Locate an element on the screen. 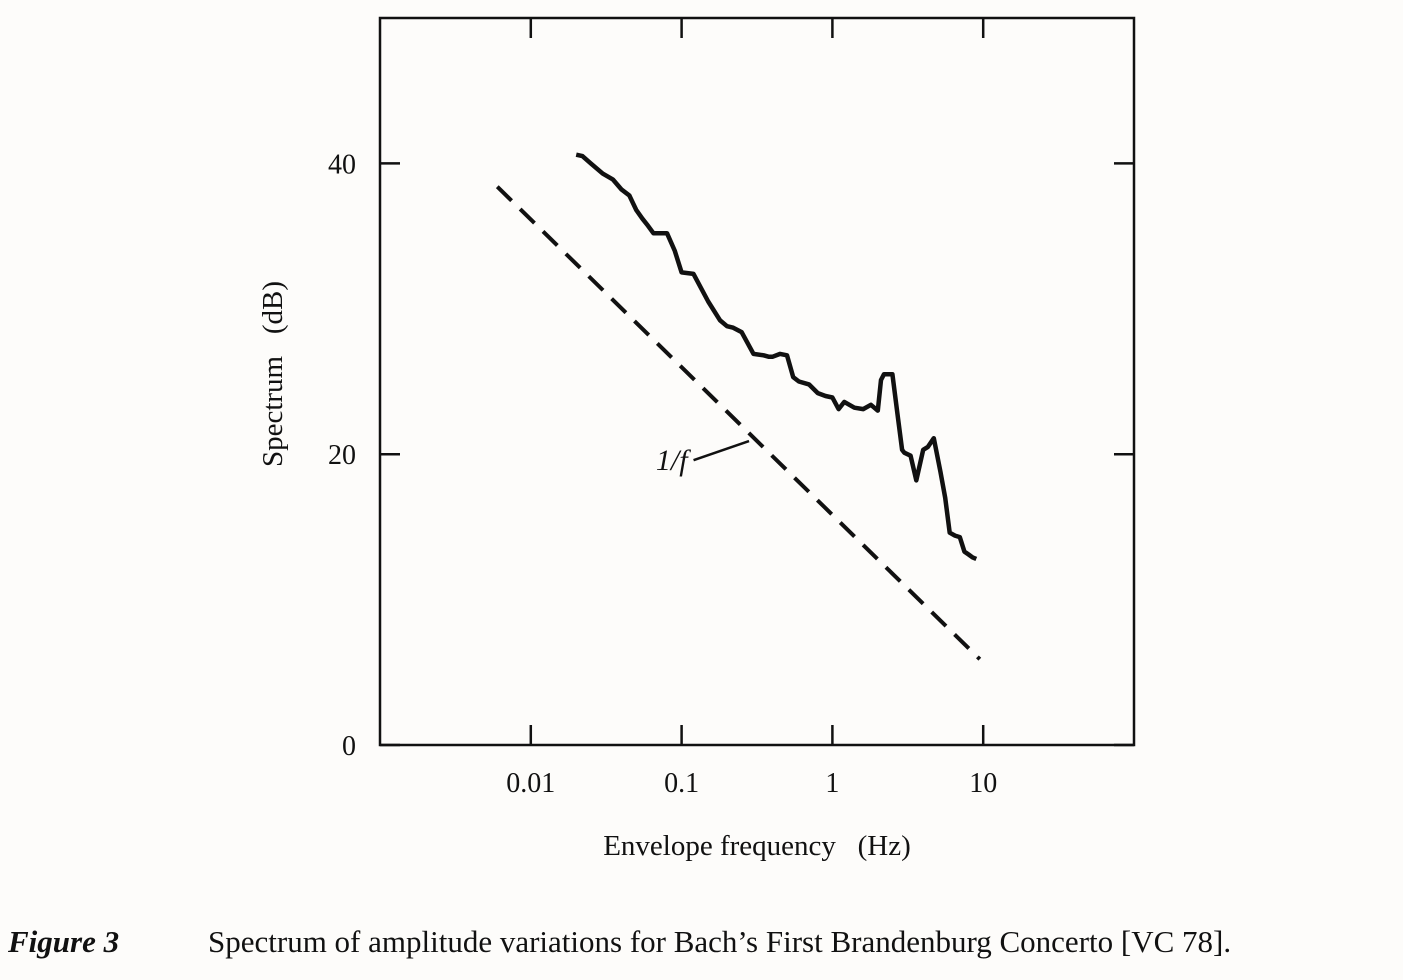  y-tick-label: 40 is located at coordinates (342, 164).